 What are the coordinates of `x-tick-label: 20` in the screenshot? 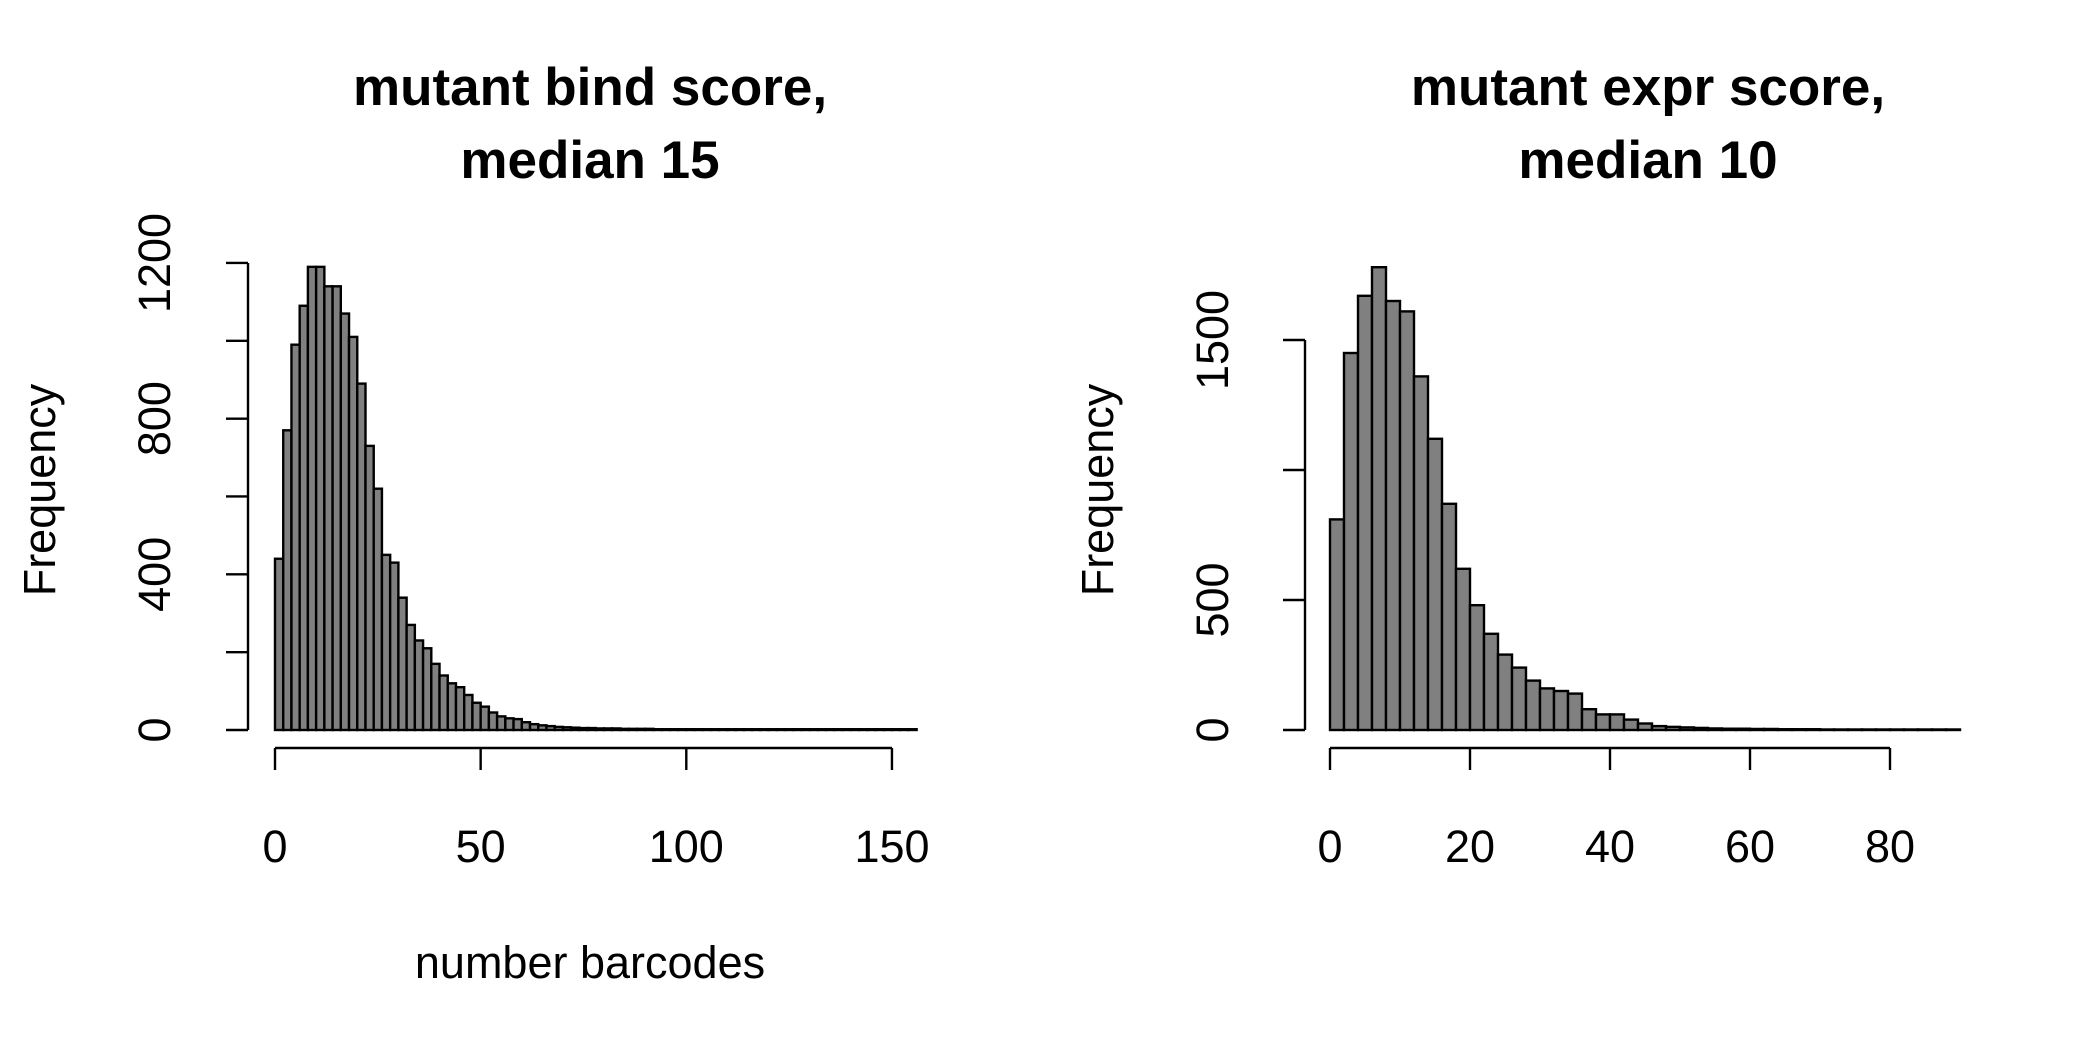 It's located at (1470, 846).